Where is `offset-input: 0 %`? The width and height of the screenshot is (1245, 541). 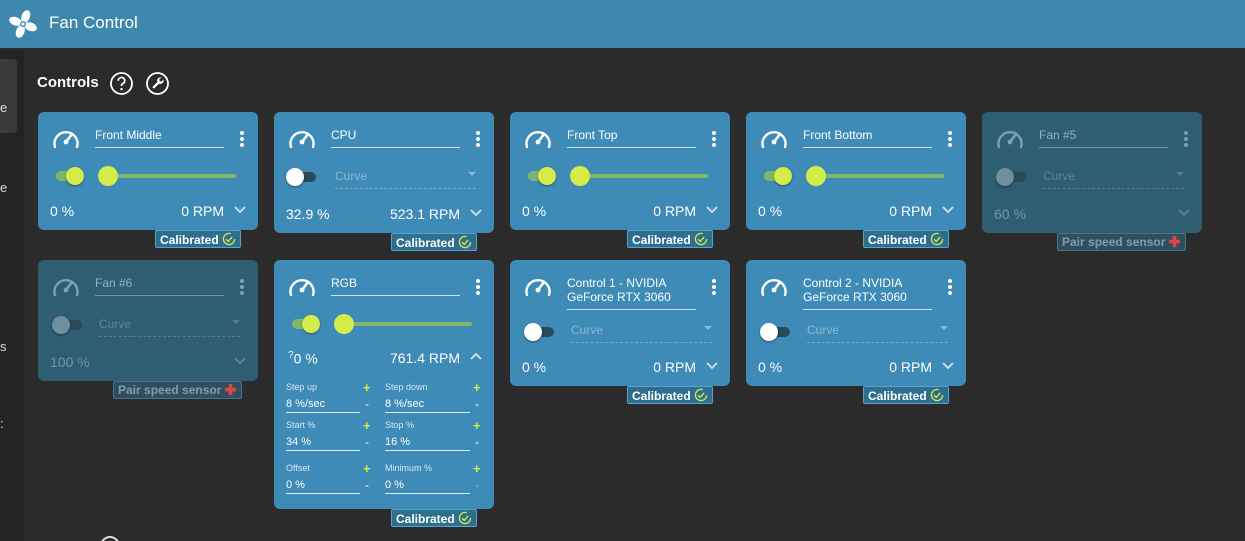 offset-input: 0 % is located at coordinates (323, 486).